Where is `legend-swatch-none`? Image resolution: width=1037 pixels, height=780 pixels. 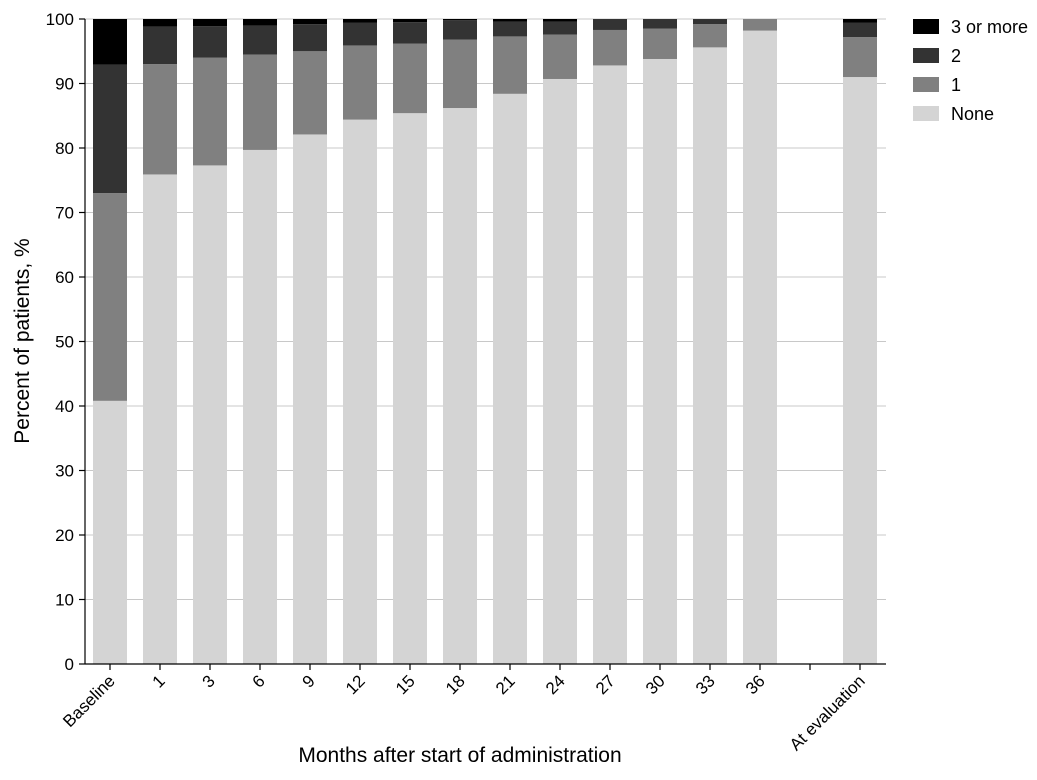 legend-swatch-none is located at coordinates (926, 113).